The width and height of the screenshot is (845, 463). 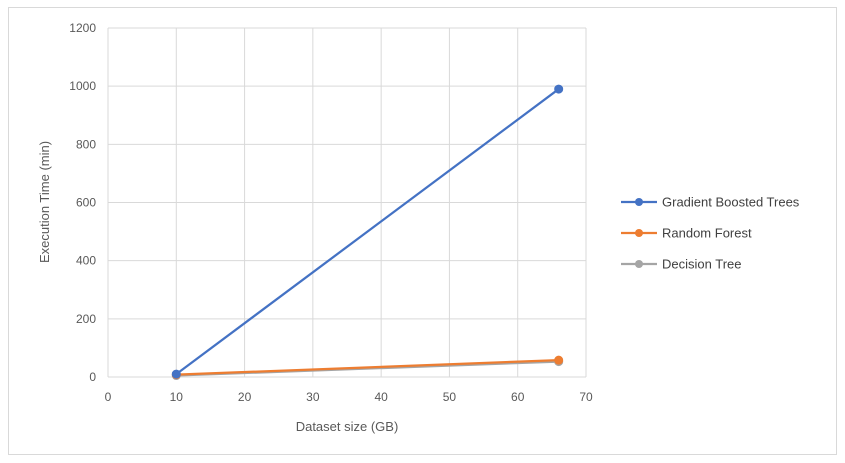 I want to click on legend-item: Decision Tree, so click(x=681, y=264).